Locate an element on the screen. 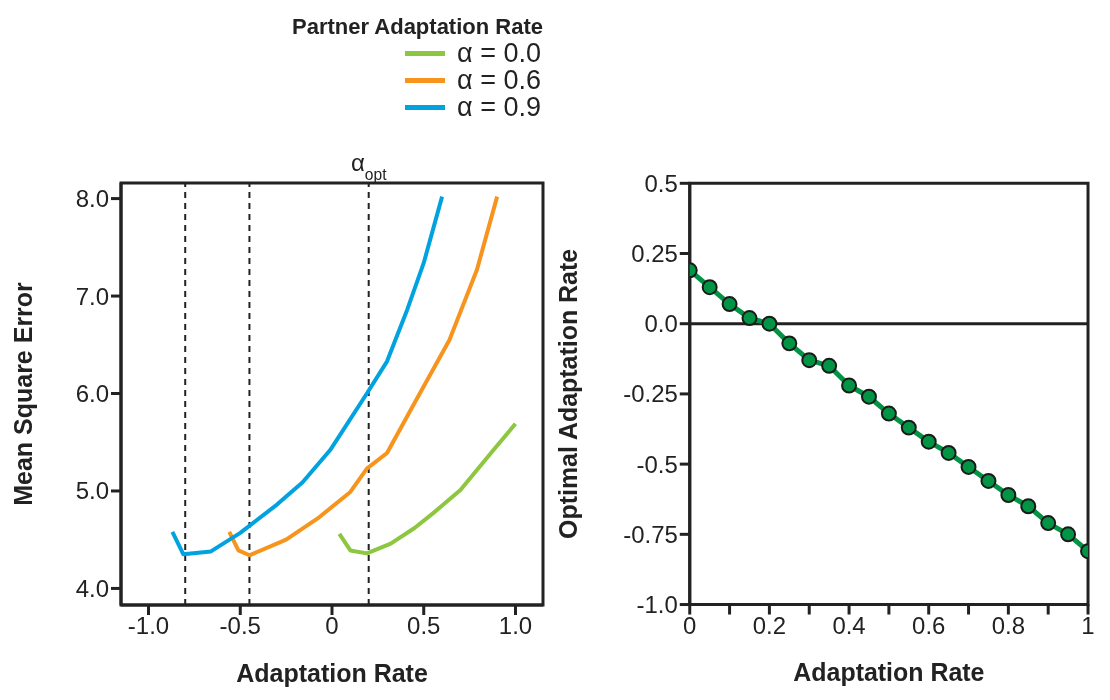 Image resolution: width=1110 pixels, height=700 pixels. x-tick-label: 0.8 is located at coordinates (1008, 625).